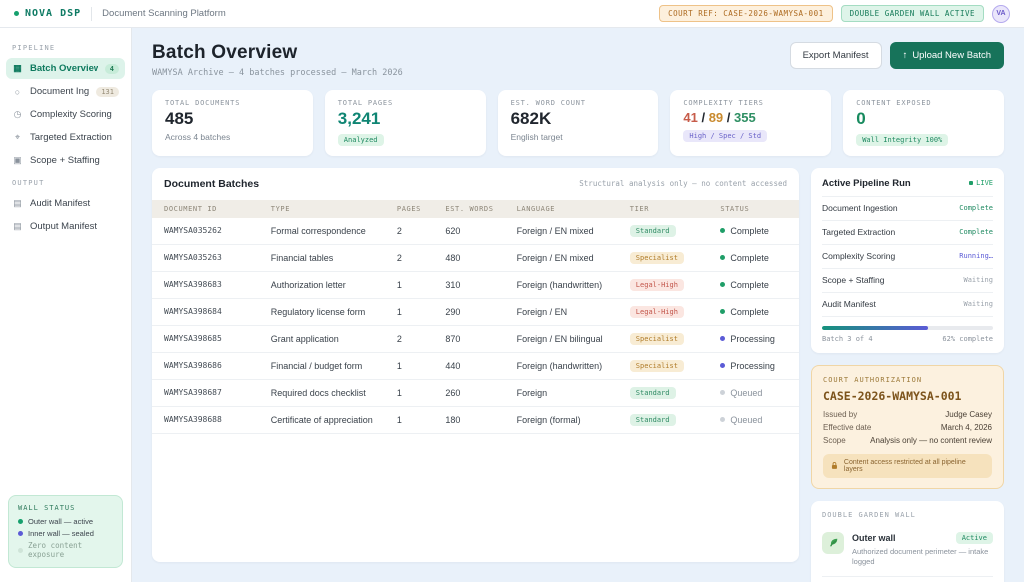 This screenshot has width=1024, height=582. Describe the element at coordinates (860, 208) in the screenshot. I see `pipeline-step-name: Document Ingestion` at that location.